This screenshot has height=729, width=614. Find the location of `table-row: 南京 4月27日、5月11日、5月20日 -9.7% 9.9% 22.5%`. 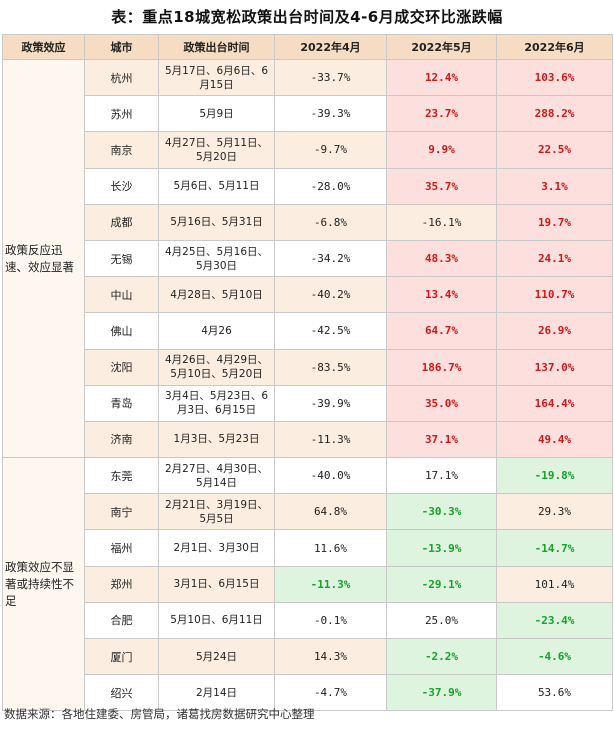

table-row: 南京 4月27日、5月11日、5月20日 -9.7% 9.9% 22.5% is located at coordinates (308, 150).